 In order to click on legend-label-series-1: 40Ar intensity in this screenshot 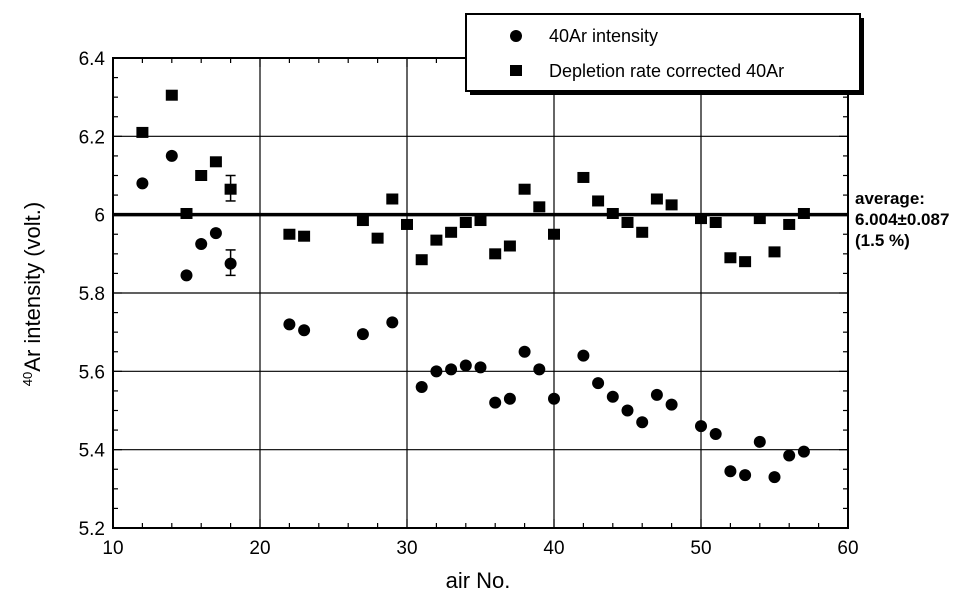, I will do `click(603, 36)`.